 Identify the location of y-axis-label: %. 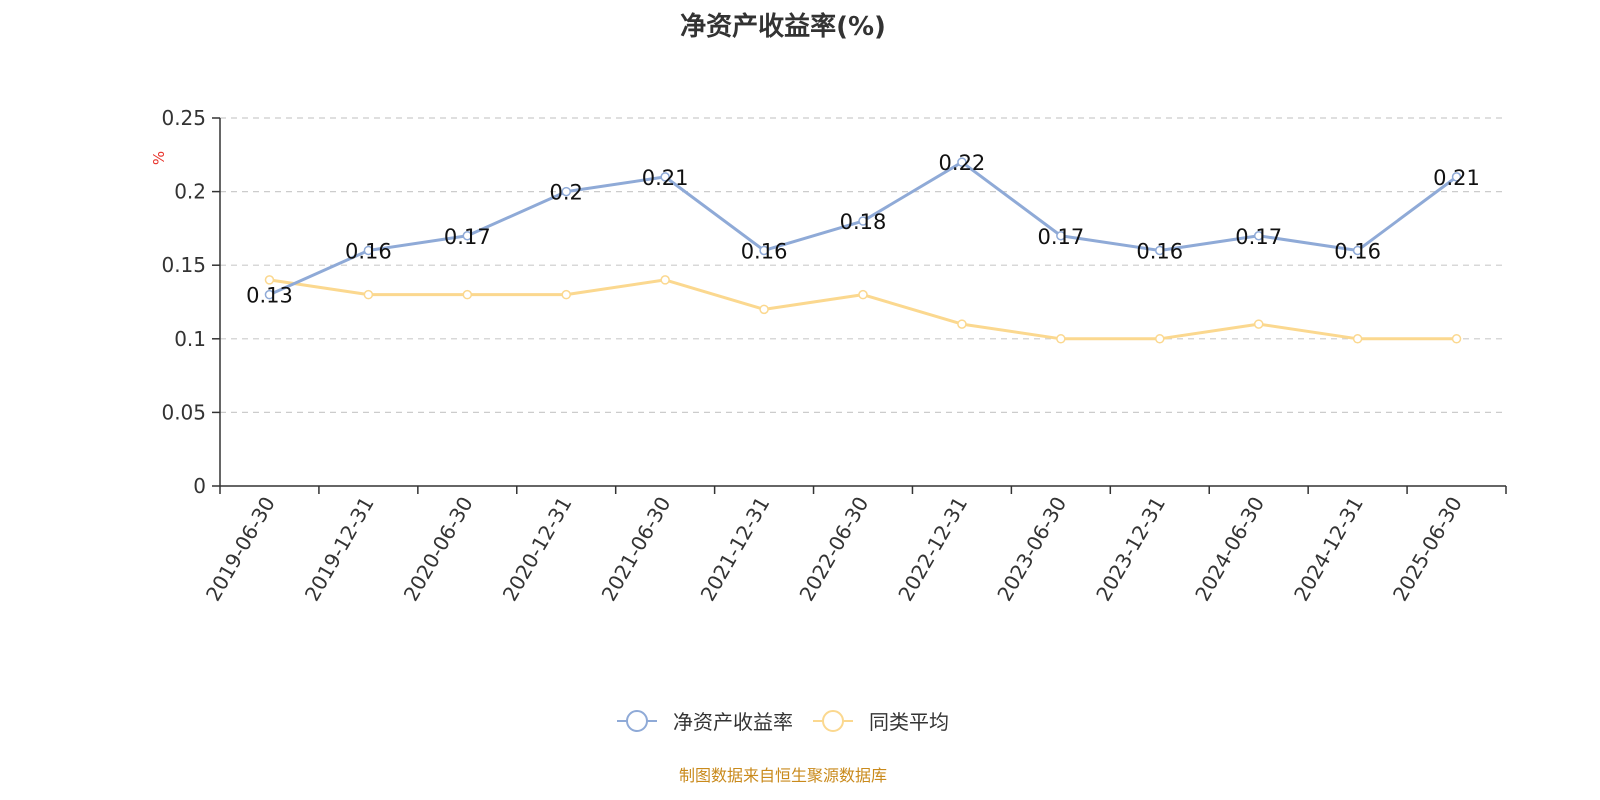
(159, 158).